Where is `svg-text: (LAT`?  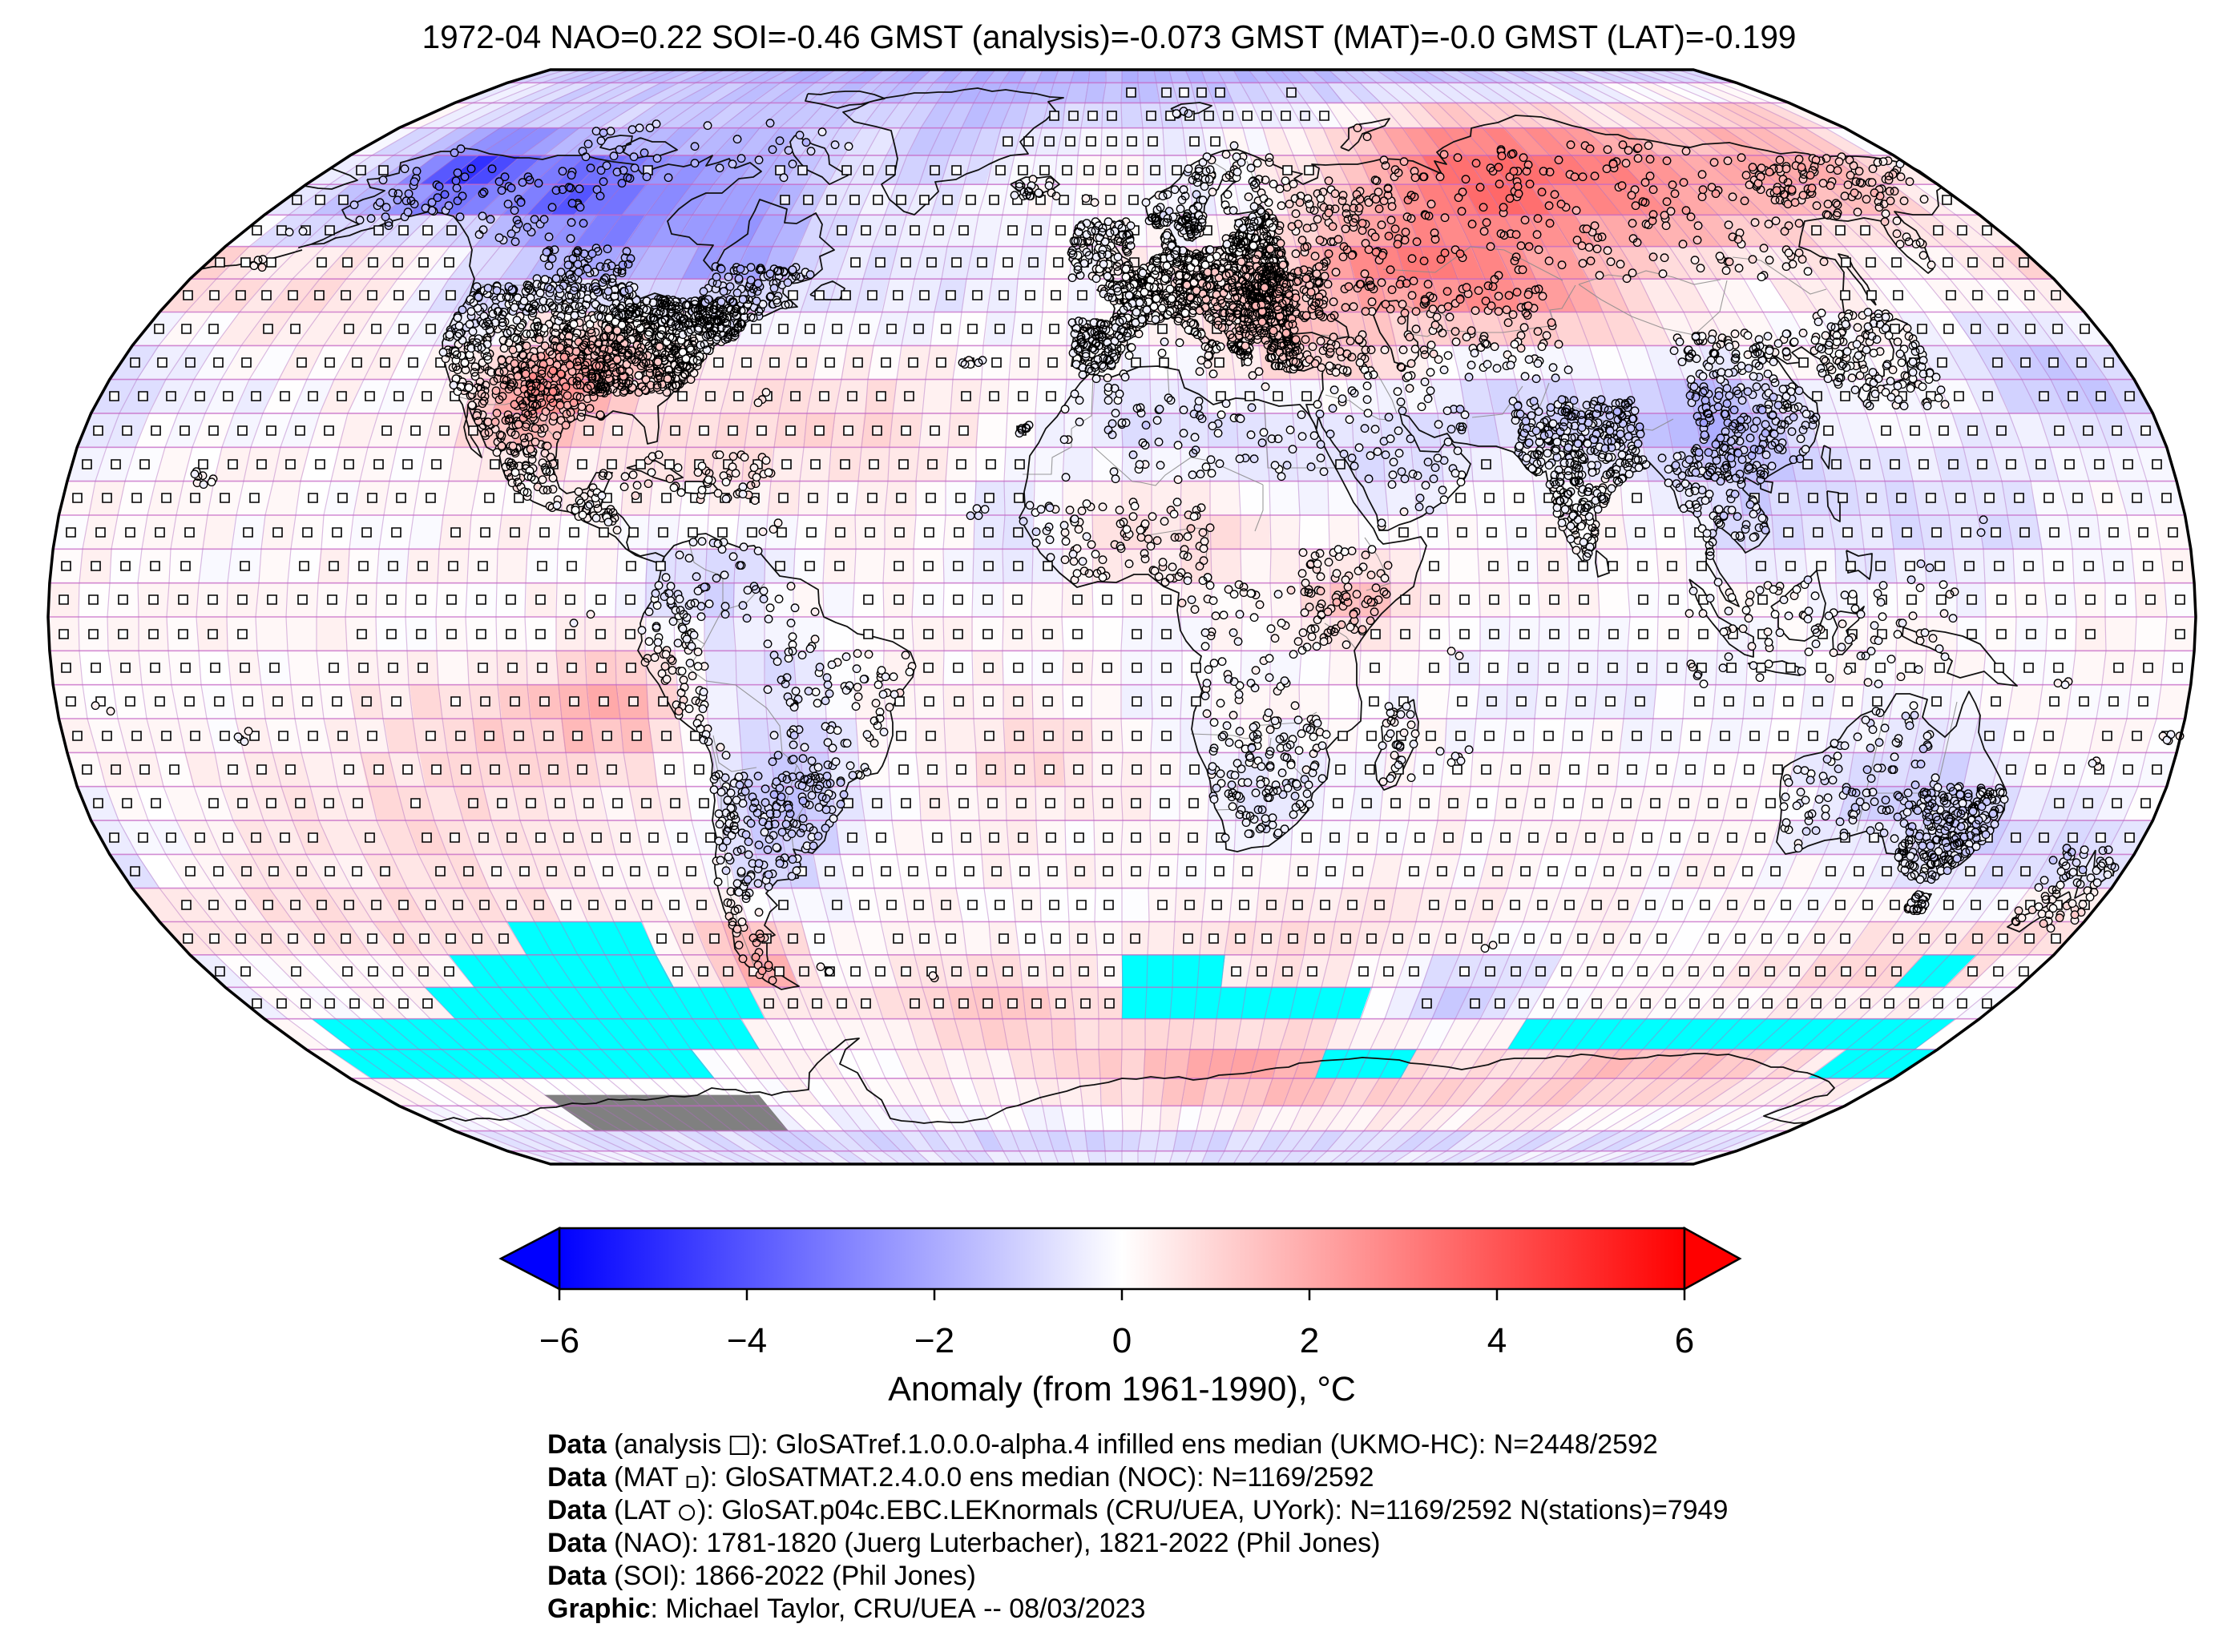
svg-text: (LAT is located at coordinates (643, 1510).